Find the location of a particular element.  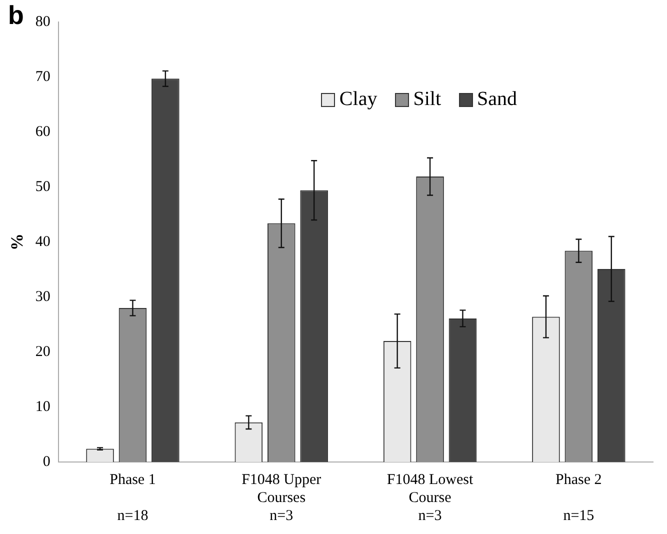

y-tick-label: 40 is located at coordinates (42, 242).